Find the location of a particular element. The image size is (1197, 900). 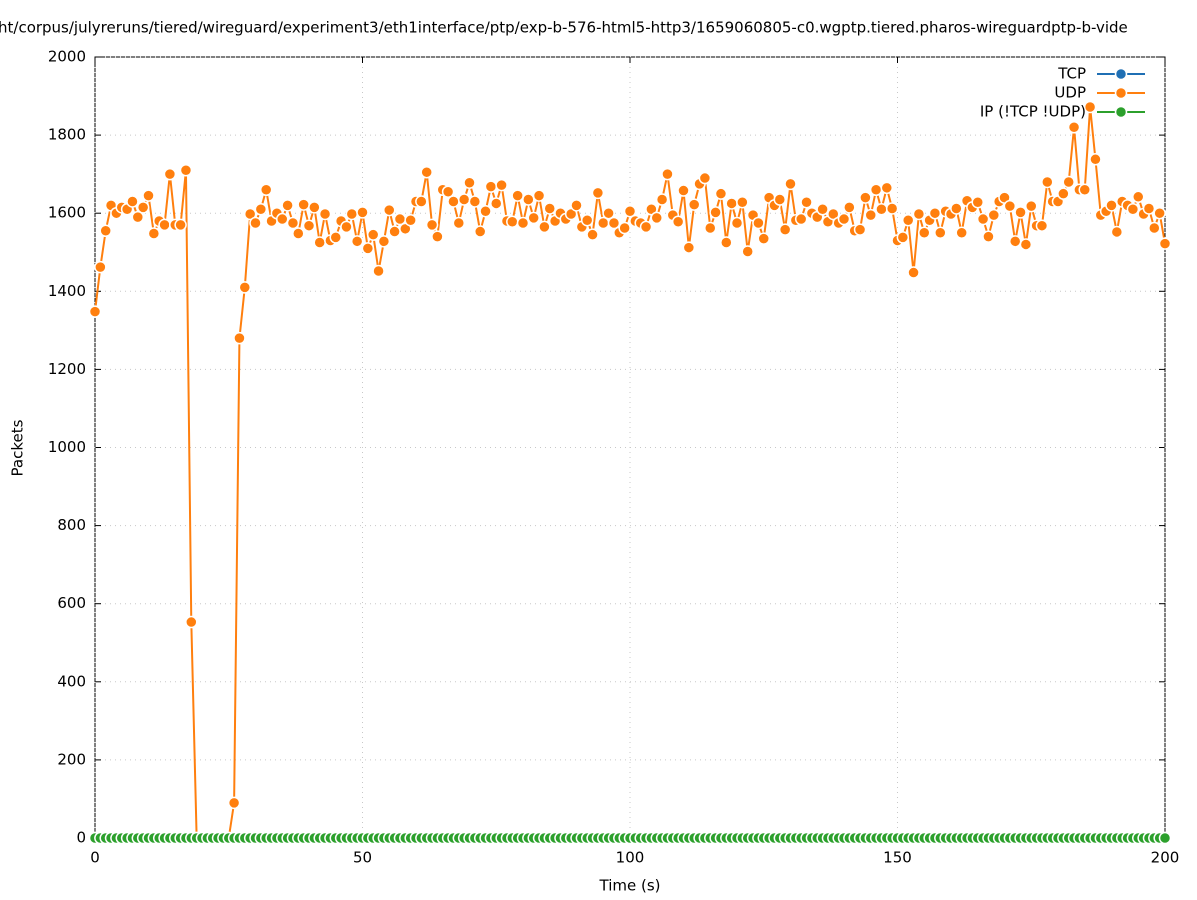

y-tick-label: 600 is located at coordinates (71, 603).